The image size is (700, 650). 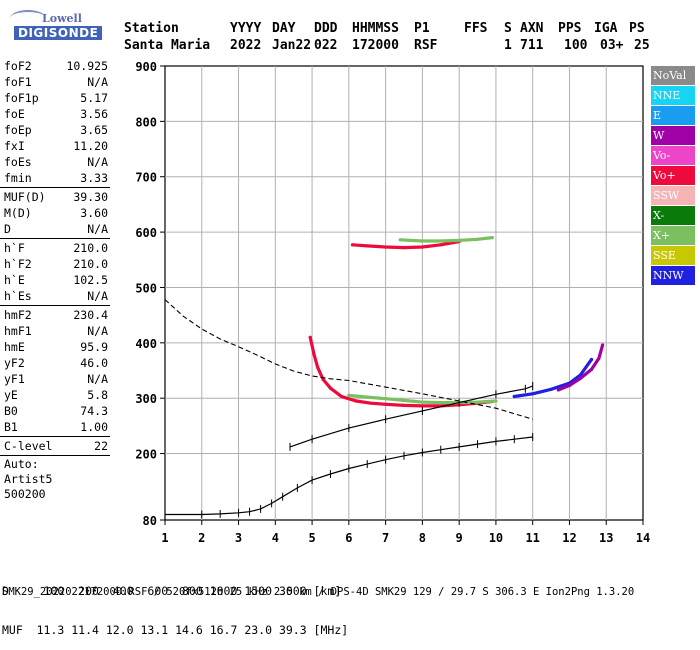 I want to click on header-row2-col-2: Jan22, so click(x=292, y=45).